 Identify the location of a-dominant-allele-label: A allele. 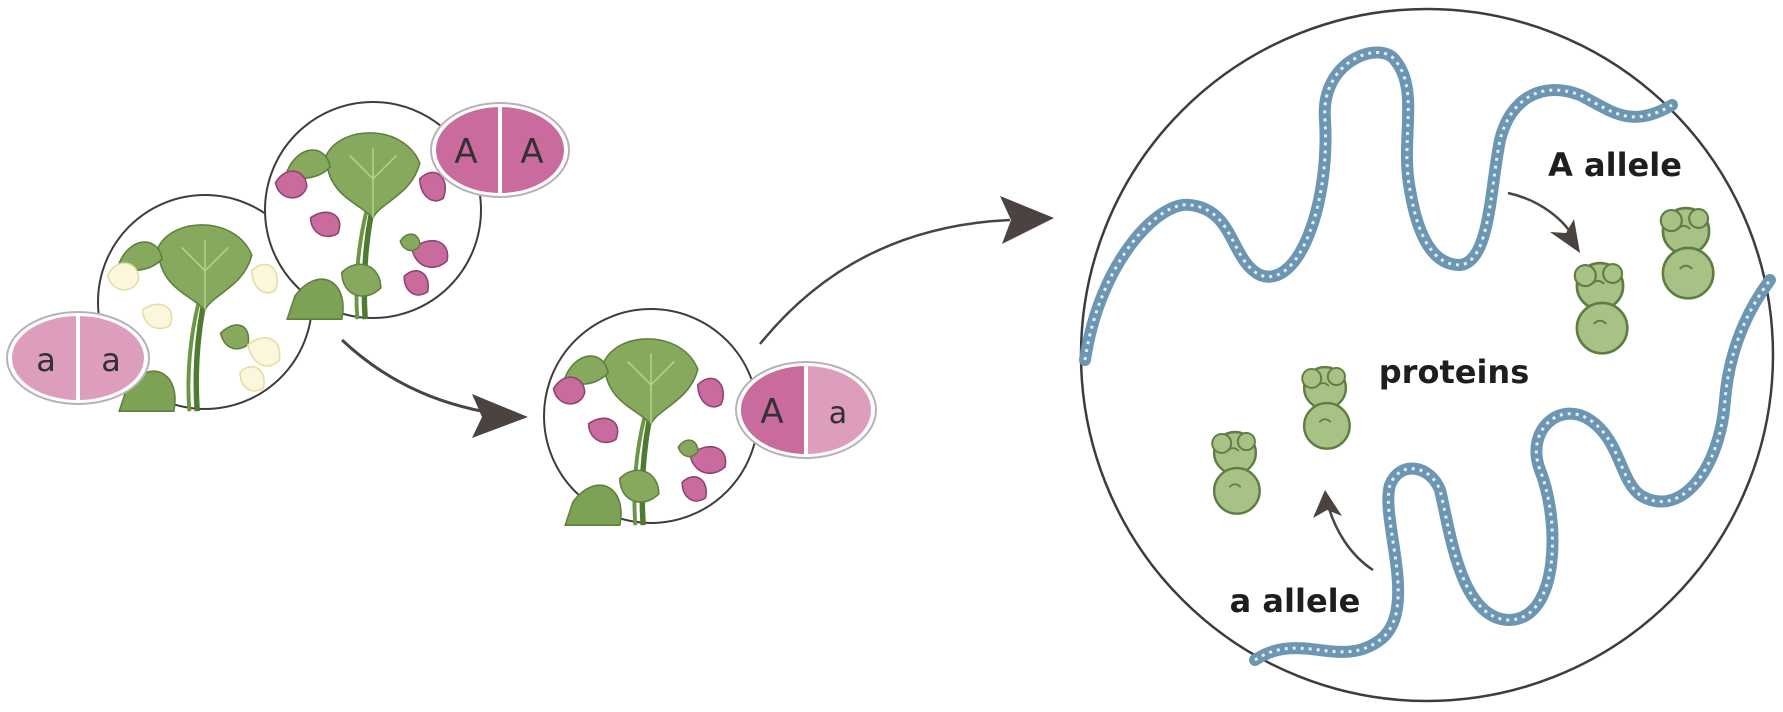
(1615, 165).